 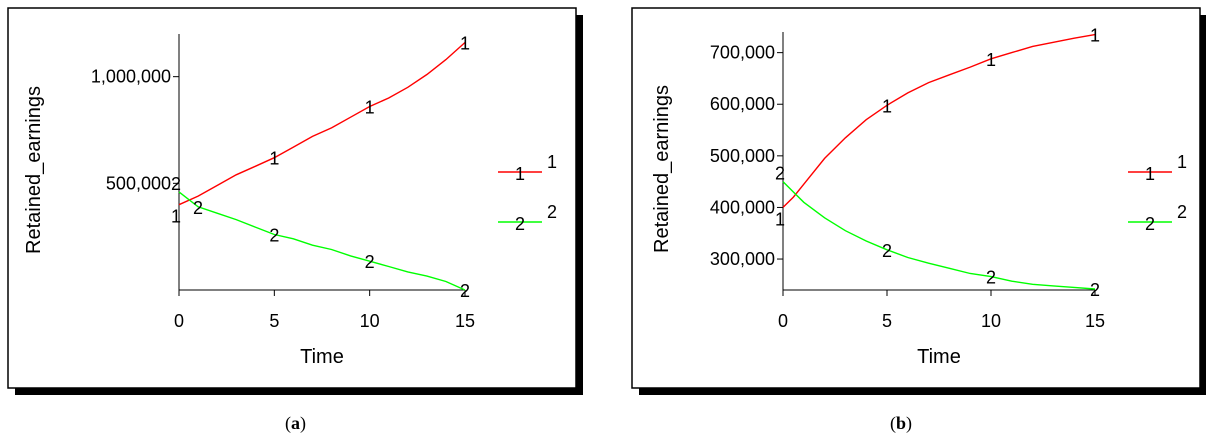 What do you see at coordinates (742, 207) in the screenshot?
I see `y-tick-label: 400,000` at bounding box center [742, 207].